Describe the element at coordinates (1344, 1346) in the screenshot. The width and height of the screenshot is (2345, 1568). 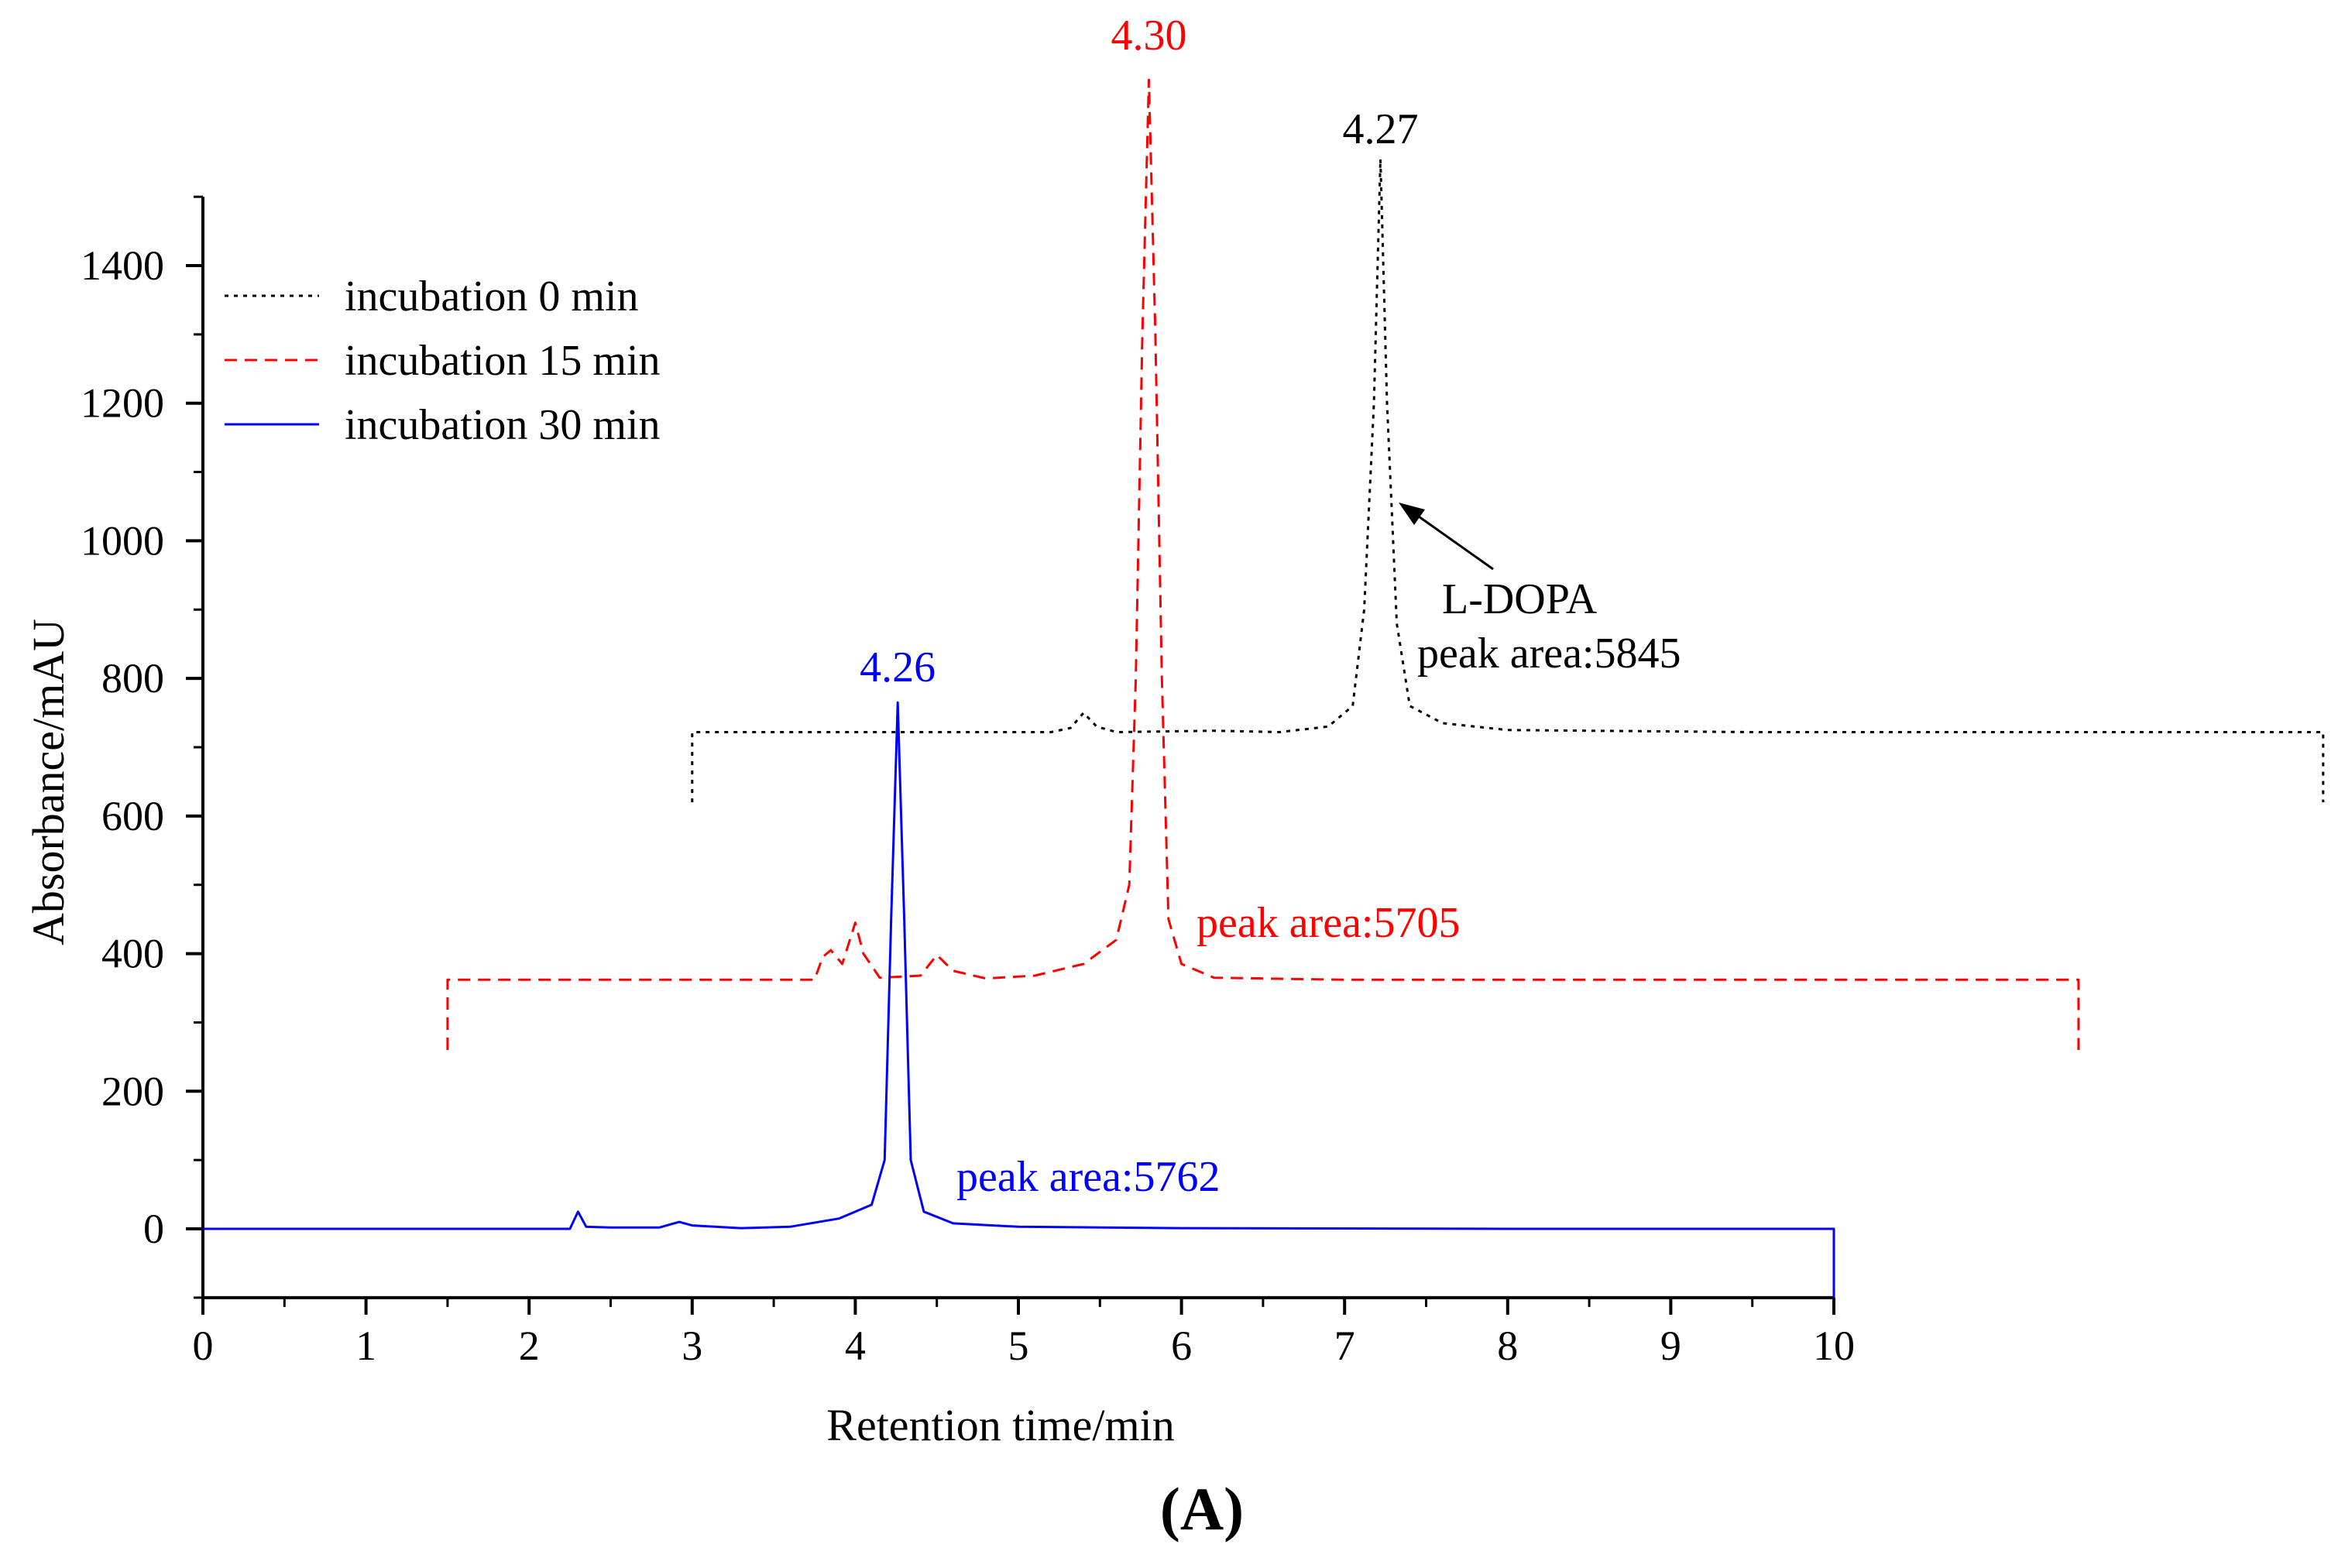
I see `x-tick-label: 7` at that location.